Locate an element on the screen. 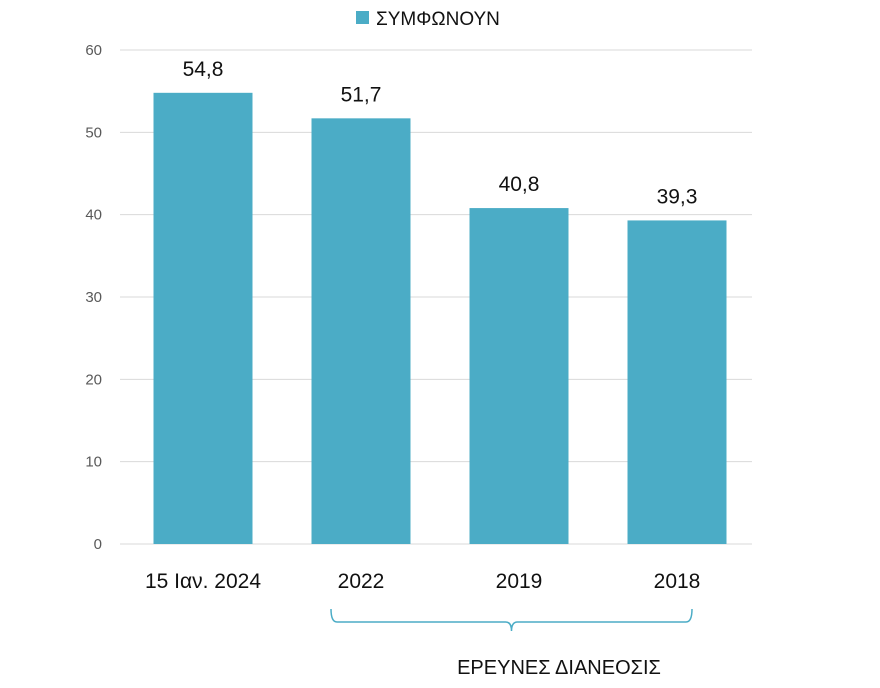 The height and width of the screenshot is (688, 880). y-tick-label: 10 is located at coordinates (93, 462).